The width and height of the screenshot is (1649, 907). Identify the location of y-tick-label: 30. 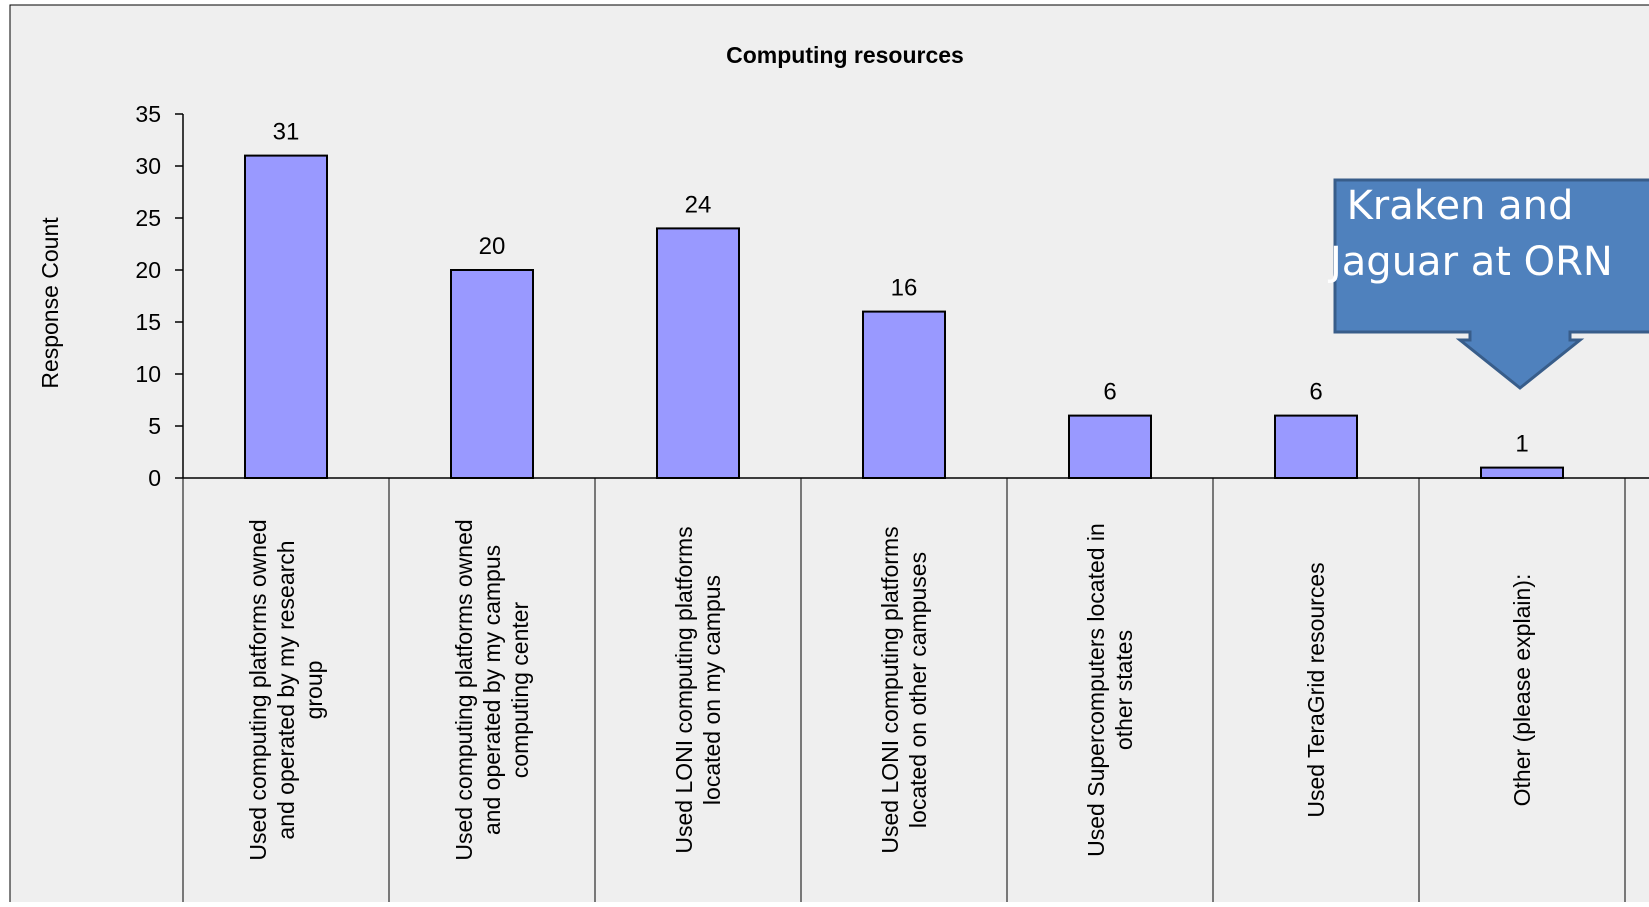
(148, 166).